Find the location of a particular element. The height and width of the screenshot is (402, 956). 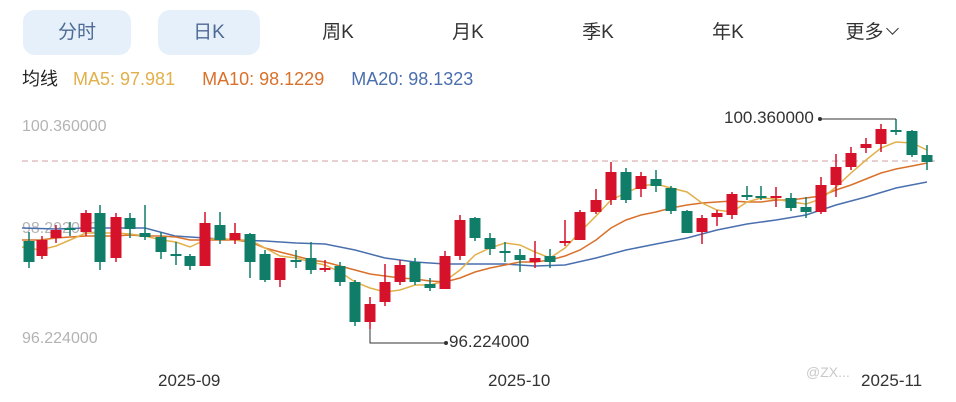

low-marker-dot is located at coordinates (446, 343).